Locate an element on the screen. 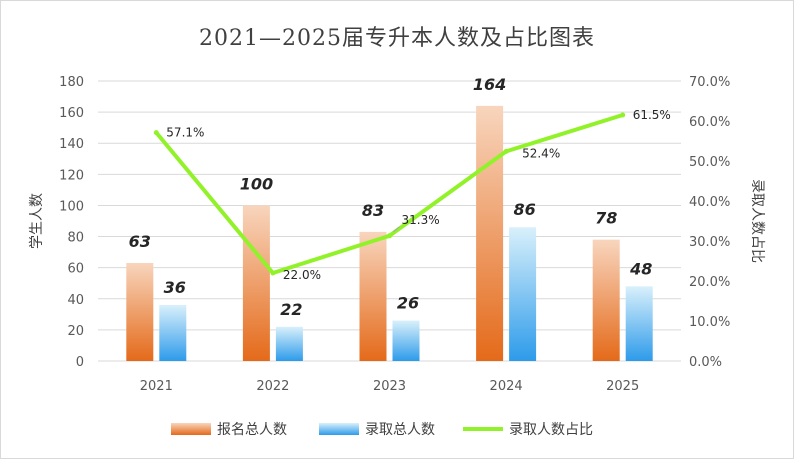 Image resolution: width=794 pixels, height=463 pixels. y-tick-label: 20 is located at coordinates (75, 331).